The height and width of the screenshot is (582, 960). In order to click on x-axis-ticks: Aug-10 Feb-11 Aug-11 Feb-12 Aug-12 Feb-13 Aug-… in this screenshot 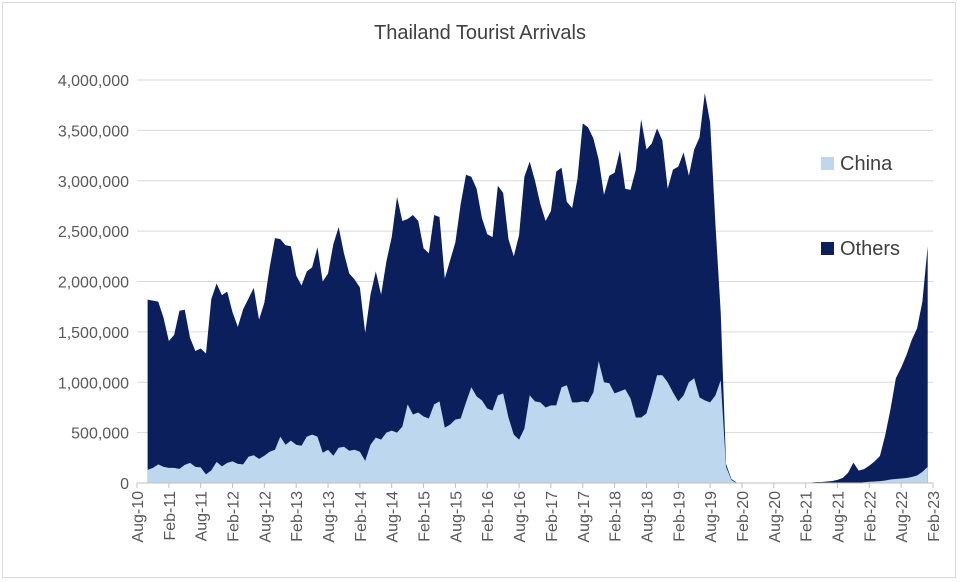, I will do `click(536, 513)`.